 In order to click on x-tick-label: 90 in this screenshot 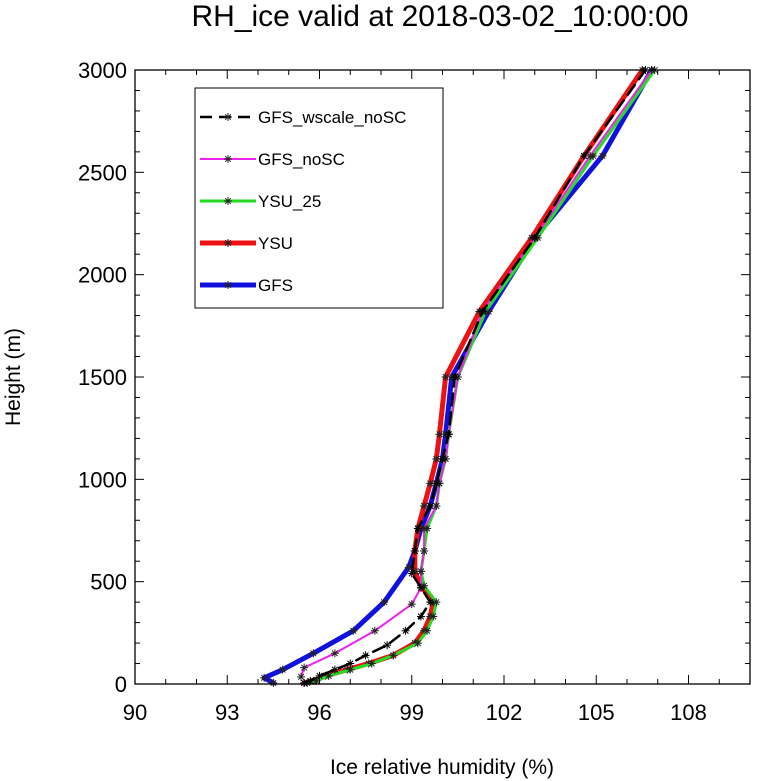, I will do `click(135, 712)`.